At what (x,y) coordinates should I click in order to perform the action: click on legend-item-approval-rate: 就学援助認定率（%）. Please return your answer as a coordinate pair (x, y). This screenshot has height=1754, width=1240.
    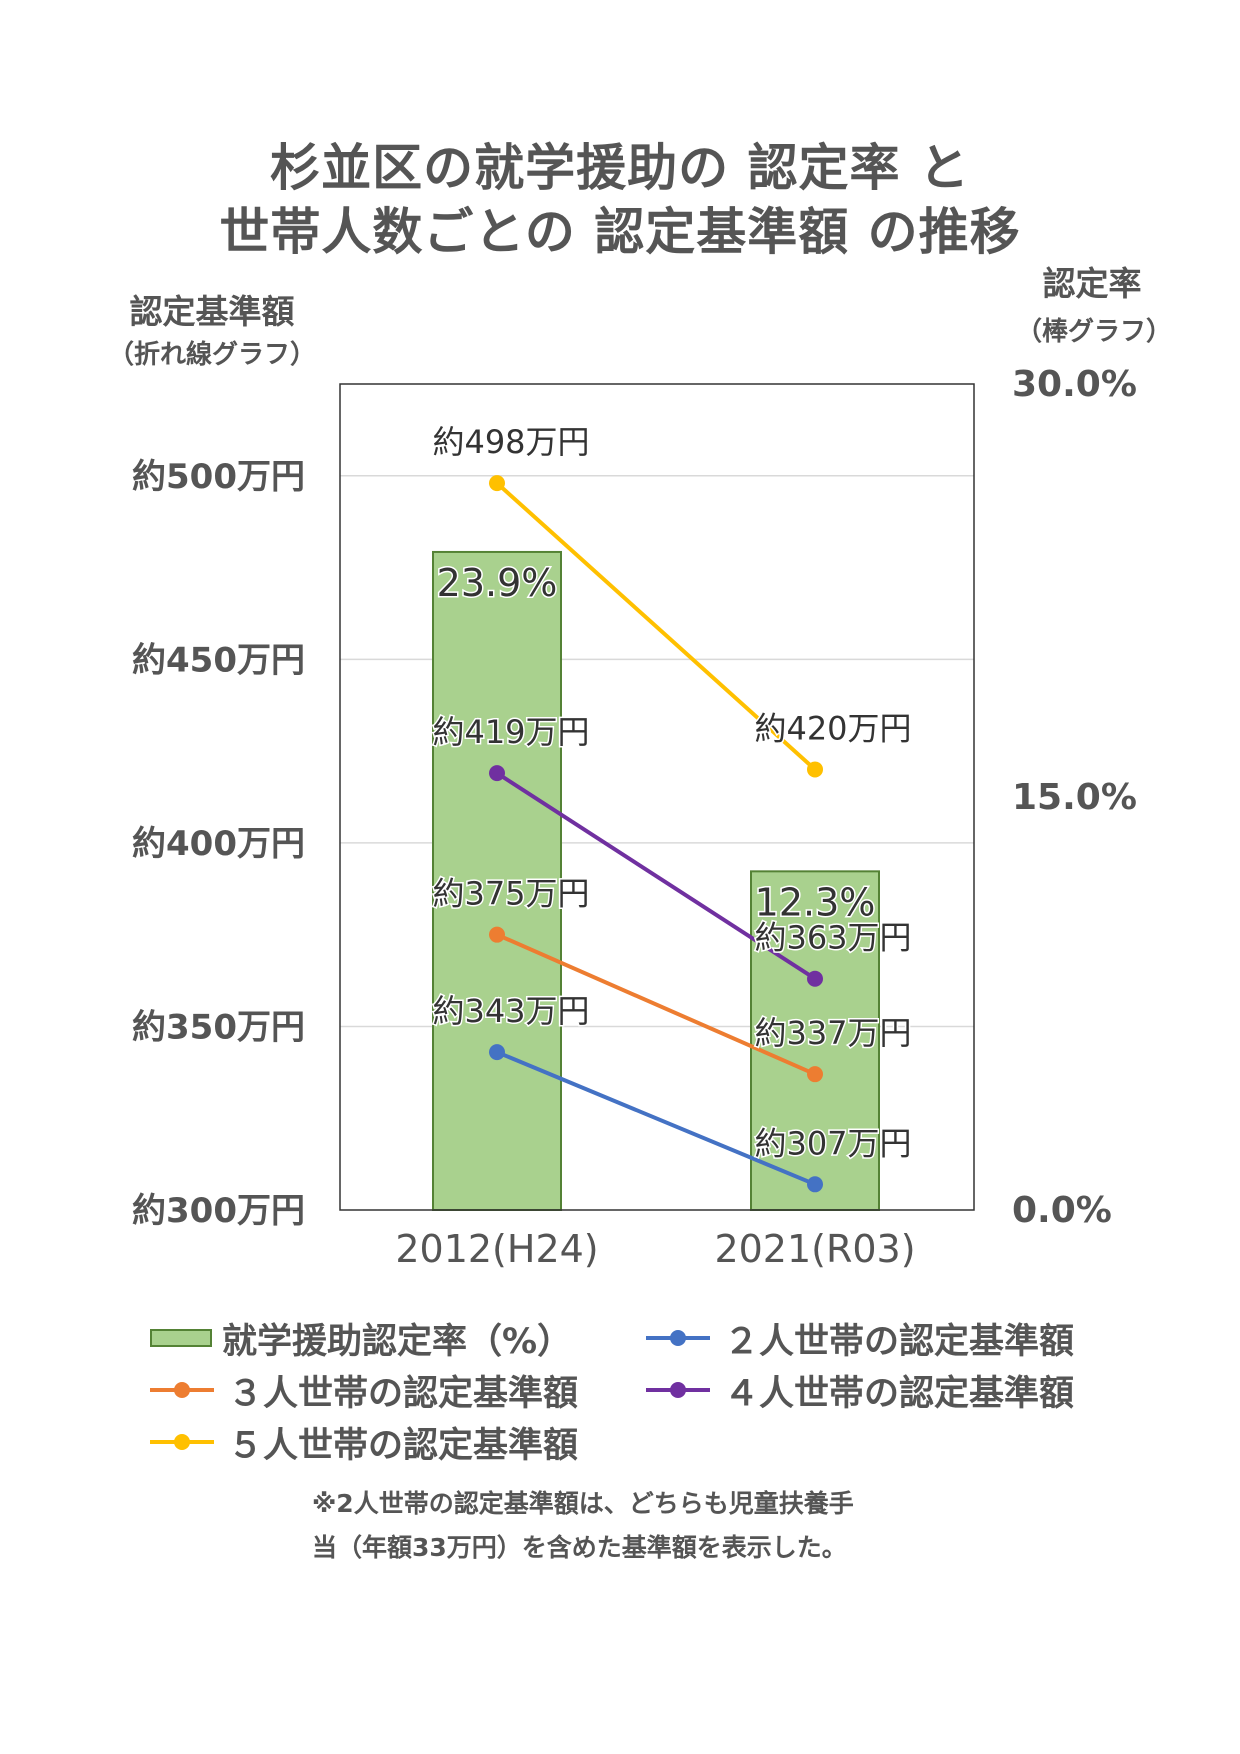
    Looking at the image, I should click on (361, 1339).